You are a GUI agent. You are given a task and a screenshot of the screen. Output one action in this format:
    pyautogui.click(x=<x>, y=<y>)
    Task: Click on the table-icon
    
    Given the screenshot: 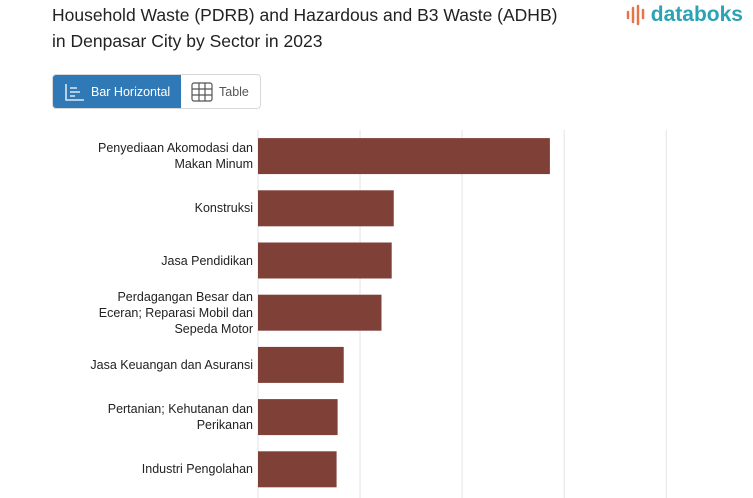 What is the action you would take?
    pyautogui.click(x=202, y=91)
    